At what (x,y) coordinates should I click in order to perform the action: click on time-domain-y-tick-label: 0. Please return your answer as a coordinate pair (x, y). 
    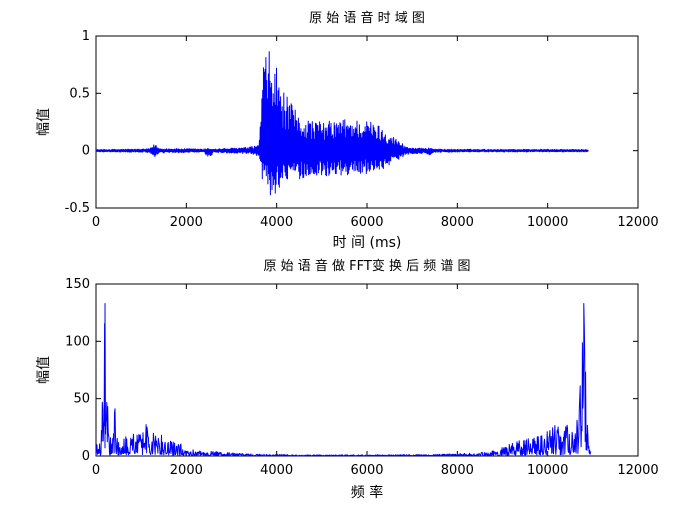
    Looking at the image, I should click on (86, 151).